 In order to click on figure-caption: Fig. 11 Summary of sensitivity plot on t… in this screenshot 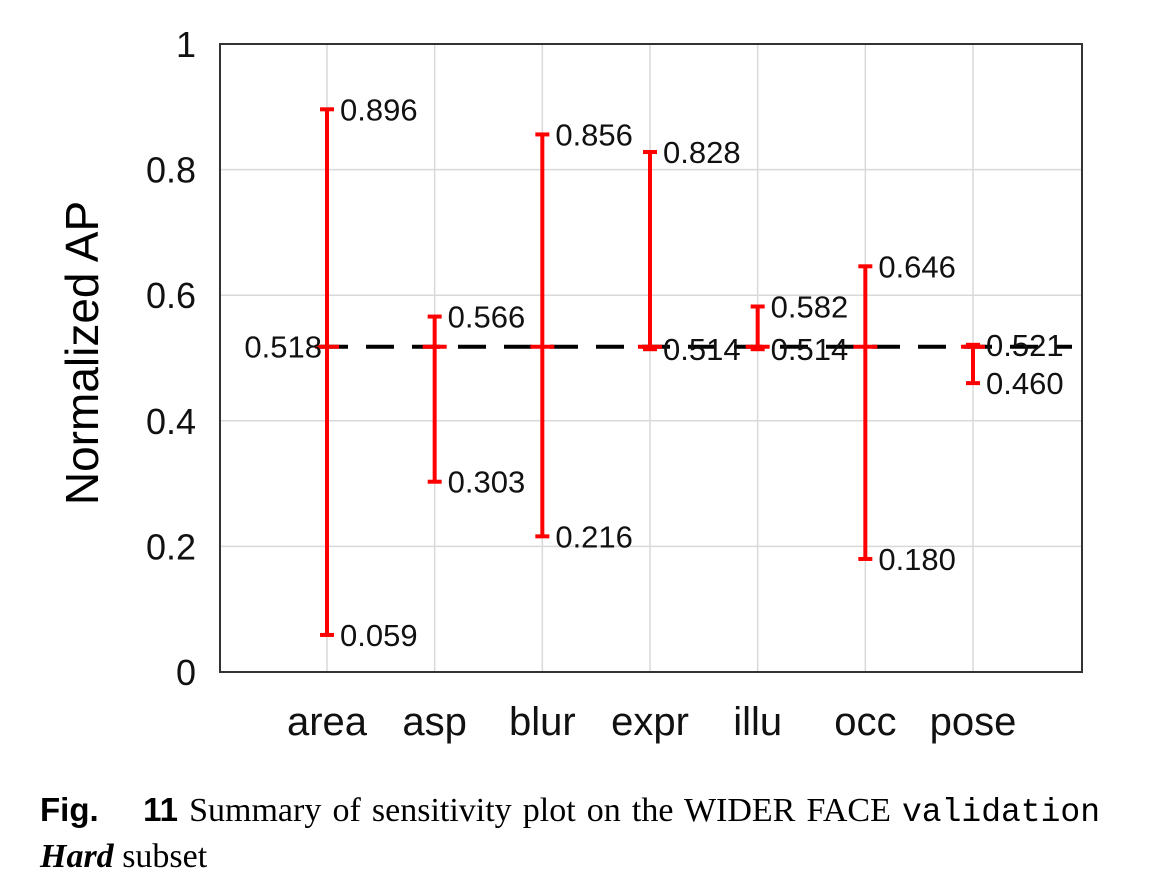, I will do `click(570, 833)`.